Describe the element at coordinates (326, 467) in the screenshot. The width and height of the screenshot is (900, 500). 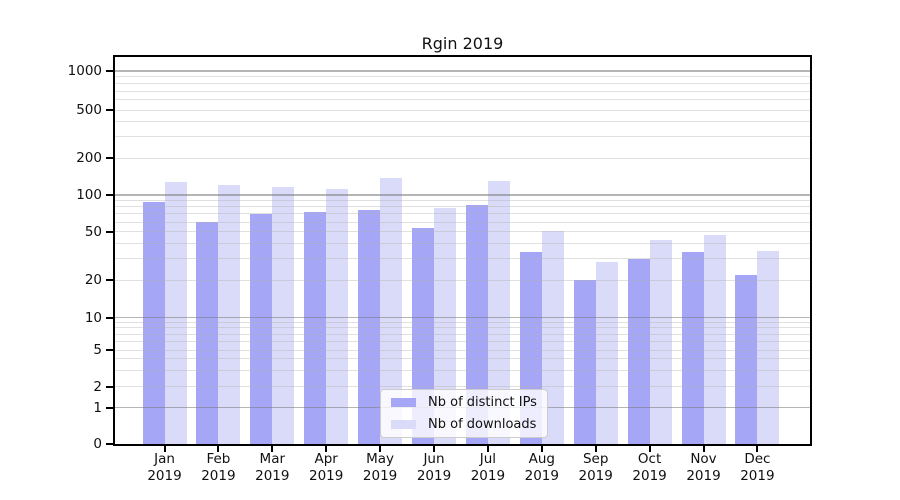
I see `x-tick-label: Apr 2019` at that location.